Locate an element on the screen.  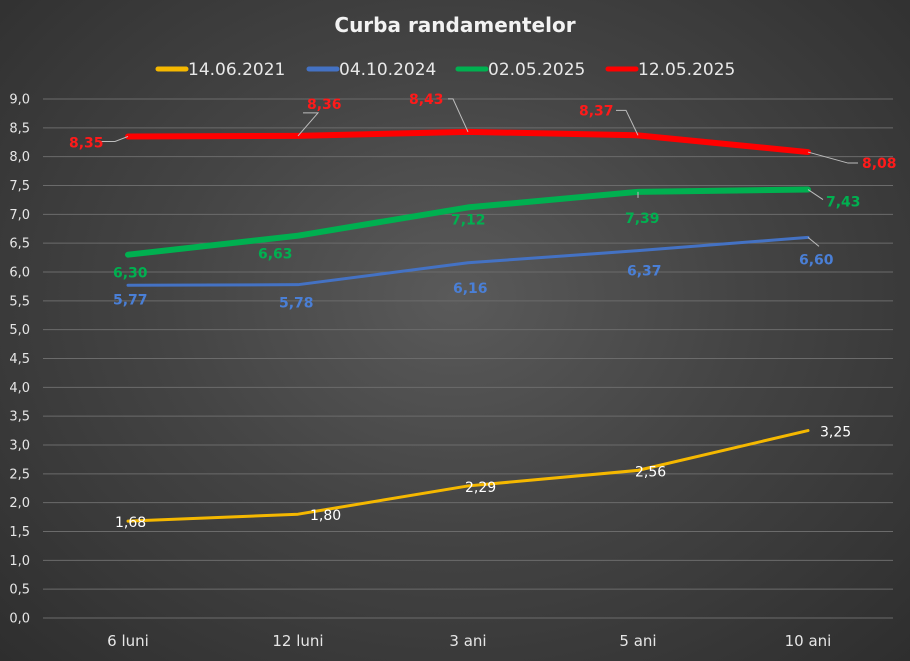
y-tick-label: 0,0 is located at coordinates (19, 619).